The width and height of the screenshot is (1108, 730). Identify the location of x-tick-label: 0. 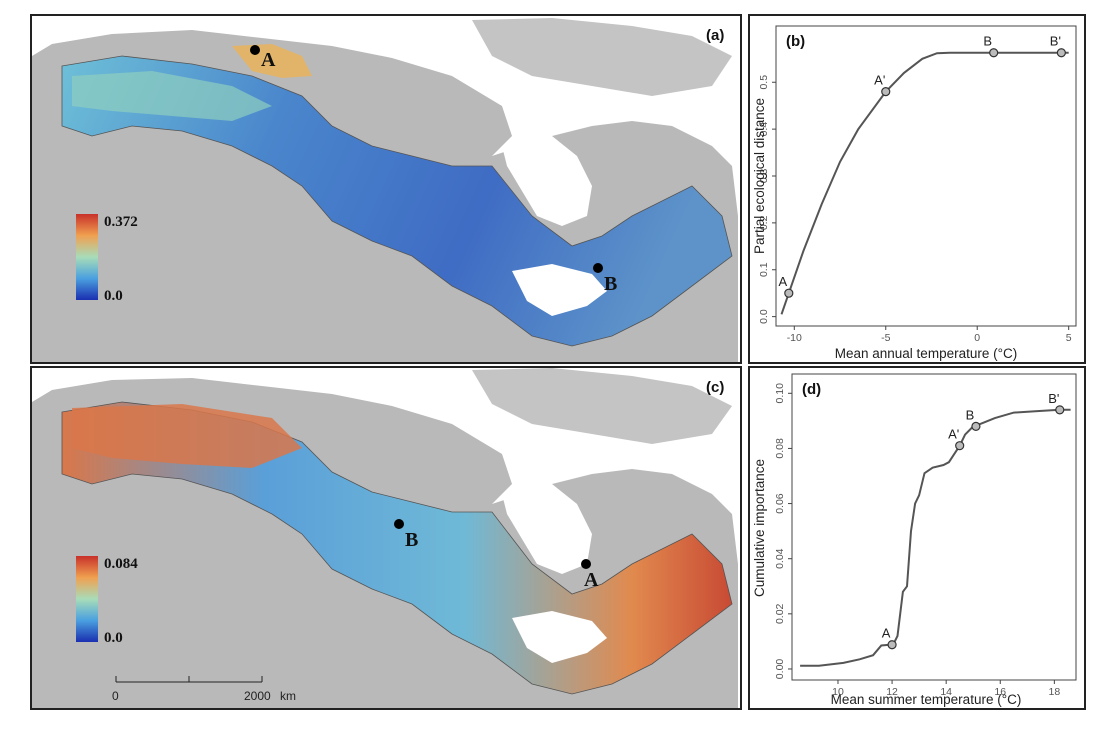
(977, 338).